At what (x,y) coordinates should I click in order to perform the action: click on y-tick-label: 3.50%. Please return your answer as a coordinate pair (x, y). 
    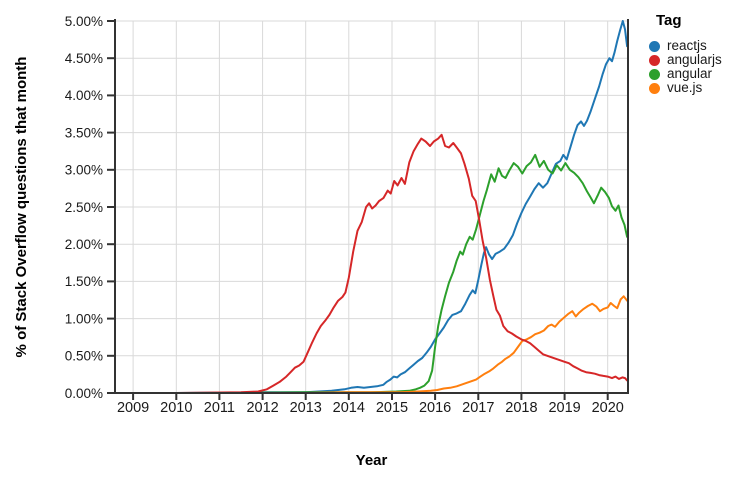
    Looking at the image, I should click on (84, 132).